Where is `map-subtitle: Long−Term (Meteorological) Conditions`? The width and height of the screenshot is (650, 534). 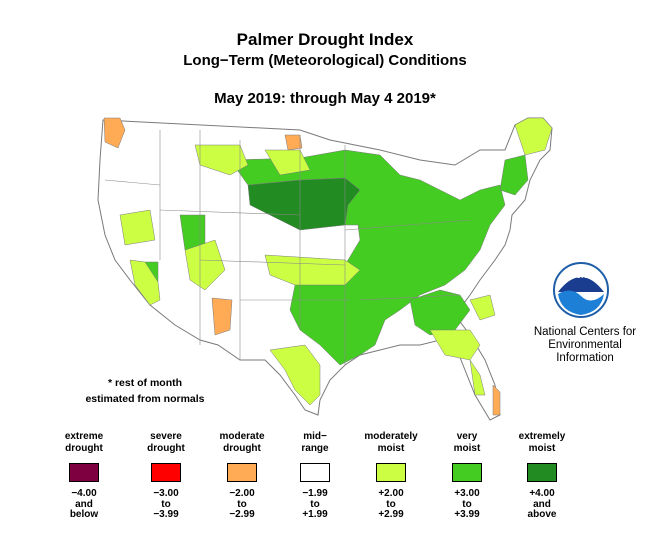
map-subtitle: Long−Term (Meteorological) Conditions is located at coordinates (325, 60).